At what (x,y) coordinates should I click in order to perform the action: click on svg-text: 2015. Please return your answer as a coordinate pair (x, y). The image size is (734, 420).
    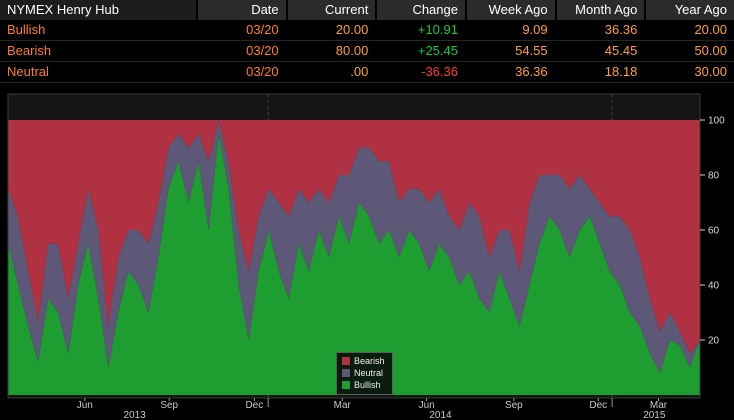
    Looking at the image, I should click on (654, 415).